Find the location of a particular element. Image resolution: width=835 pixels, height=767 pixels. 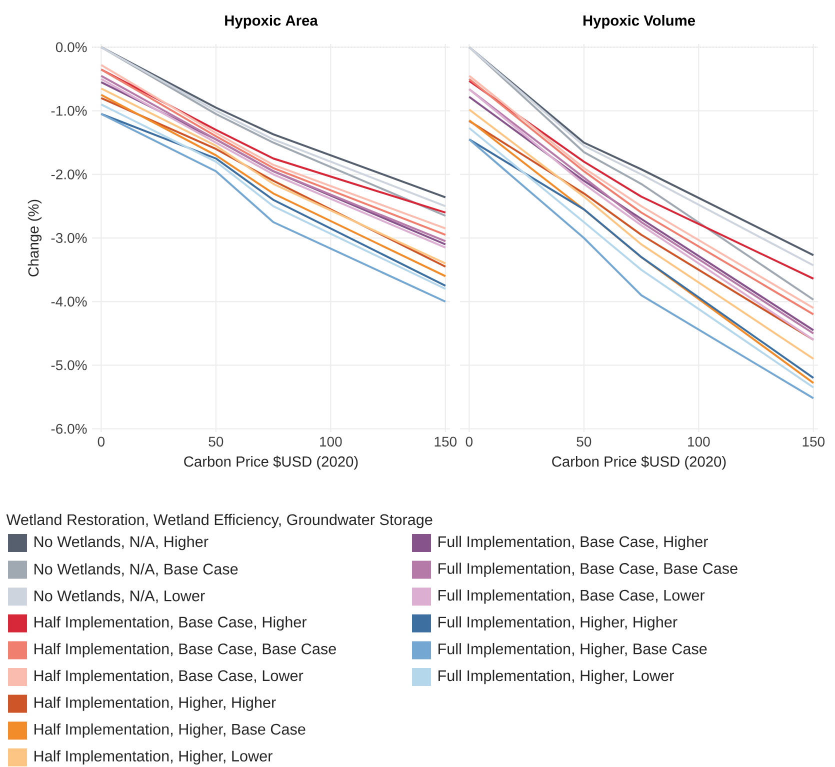

legend-label: No Wetlands, N/A, Higher is located at coordinates (121, 543).